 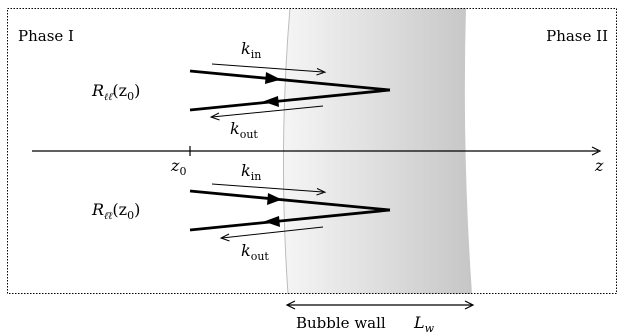 I want to click on wall-width-label: Lw, so click(x=424, y=323).